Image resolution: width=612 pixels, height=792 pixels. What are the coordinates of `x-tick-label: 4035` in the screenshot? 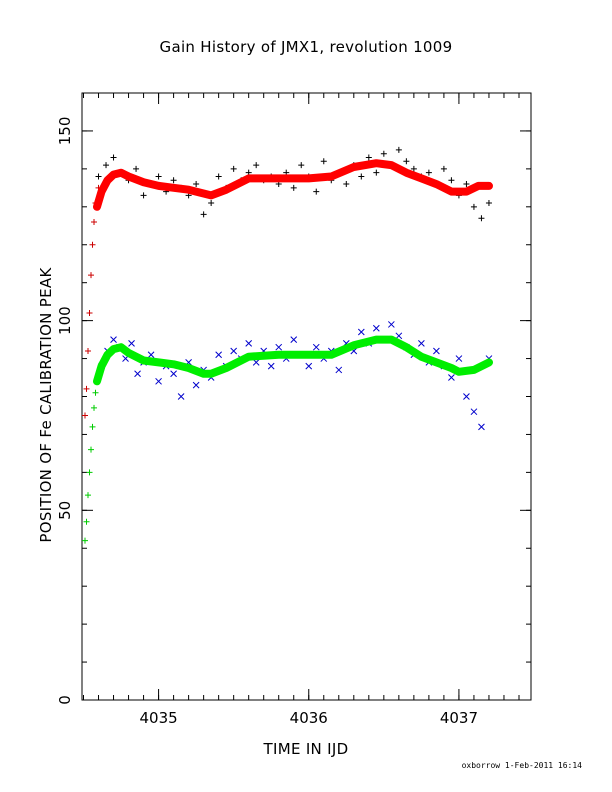 It's located at (158, 718).